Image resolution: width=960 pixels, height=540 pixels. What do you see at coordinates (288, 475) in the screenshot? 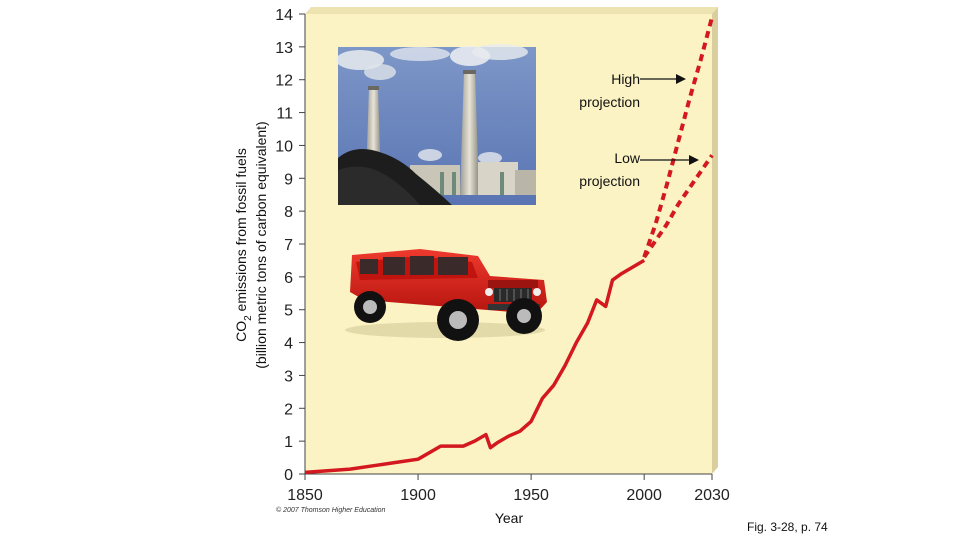
I see `y-tick-label: 0` at bounding box center [288, 475].